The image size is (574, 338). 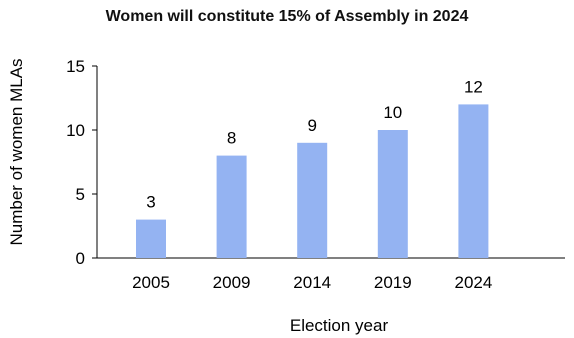 I want to click on y-axis: 0 5 10 15, so click(x=82, y=162).